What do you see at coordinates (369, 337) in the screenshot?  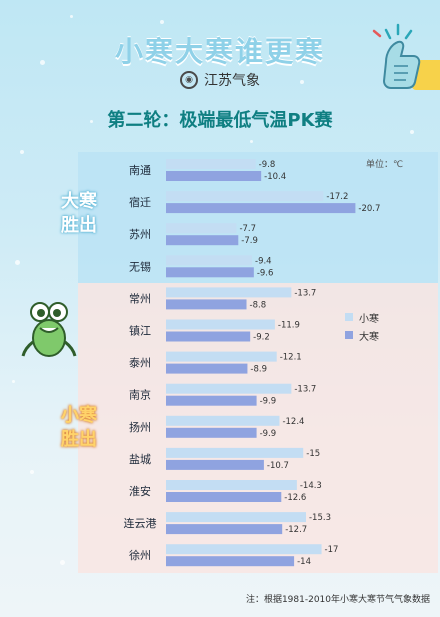 I see `legend-label-dahan: 大寒` at bounding box center [369, 337].